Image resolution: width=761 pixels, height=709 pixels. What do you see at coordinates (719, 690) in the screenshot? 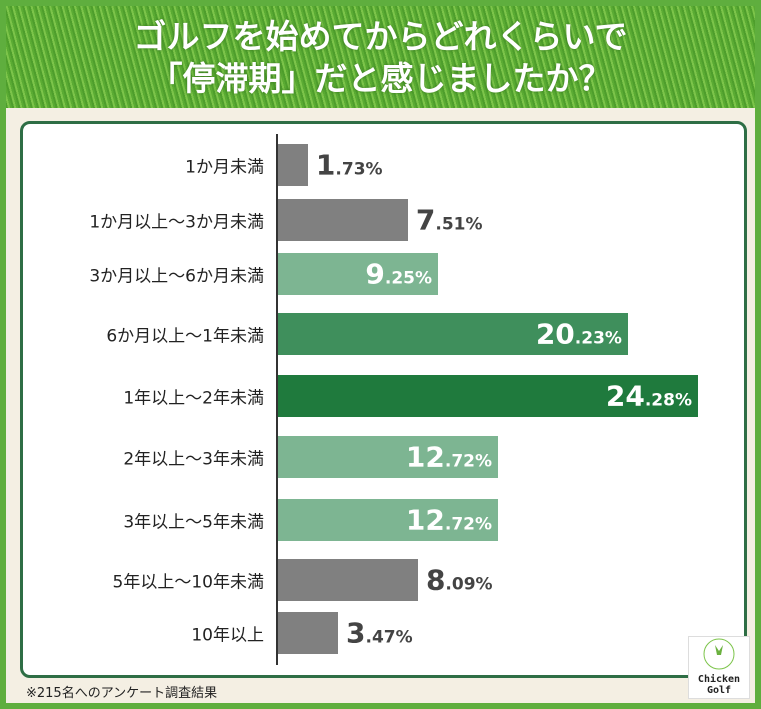
I see `logo-text-2: Golf` at bounding box center [719, 690].